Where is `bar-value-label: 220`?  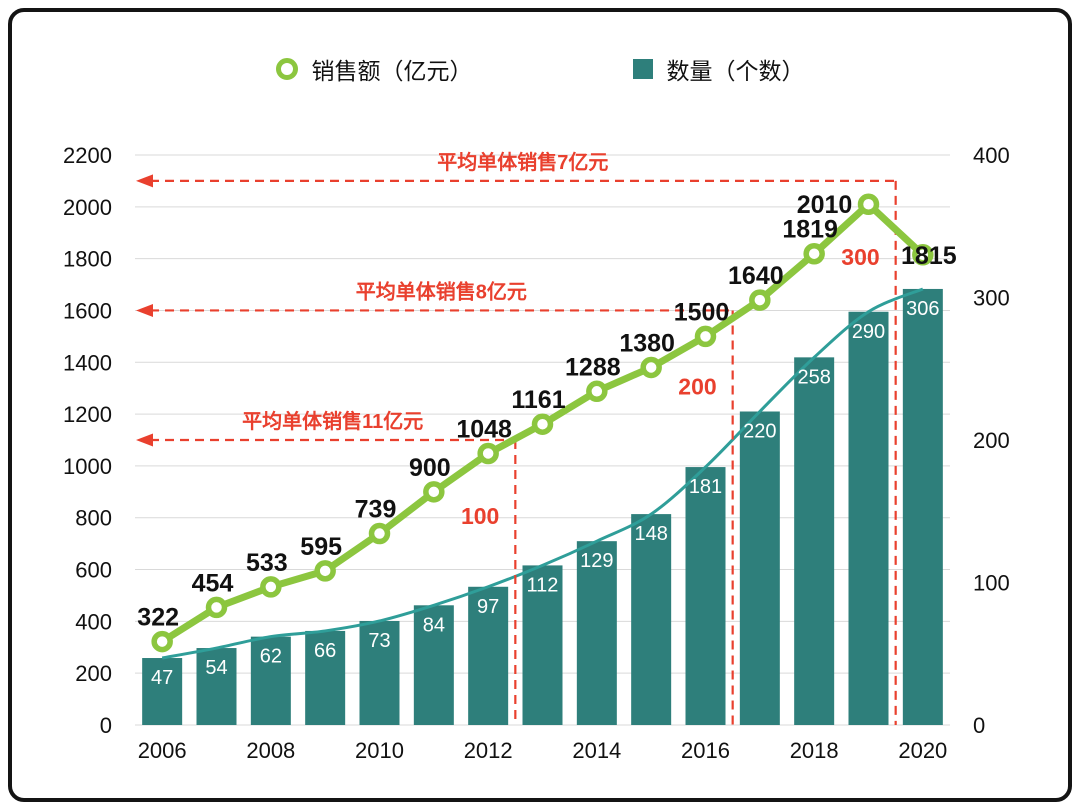 bar-value-label: 220 is located at coordinates (759, 432).